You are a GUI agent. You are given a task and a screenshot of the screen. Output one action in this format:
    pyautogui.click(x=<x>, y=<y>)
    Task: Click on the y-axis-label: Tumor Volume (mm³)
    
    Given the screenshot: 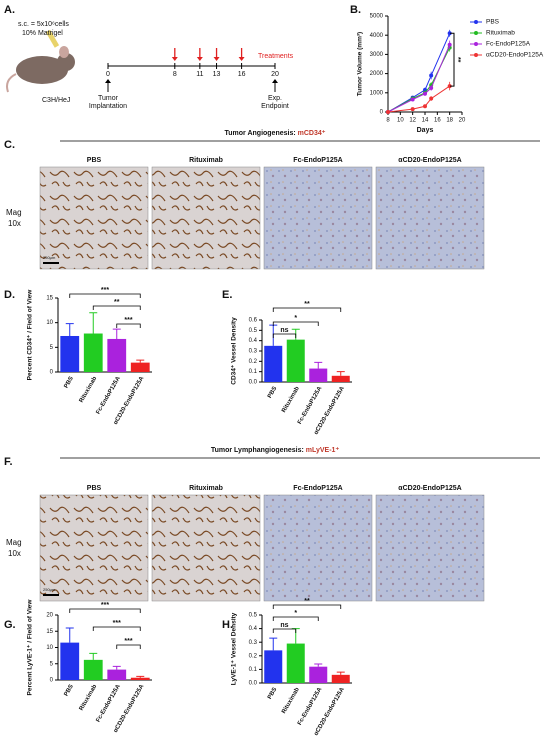 What is the action you would take?
    pyautogui.click(x=360, y=64)
    